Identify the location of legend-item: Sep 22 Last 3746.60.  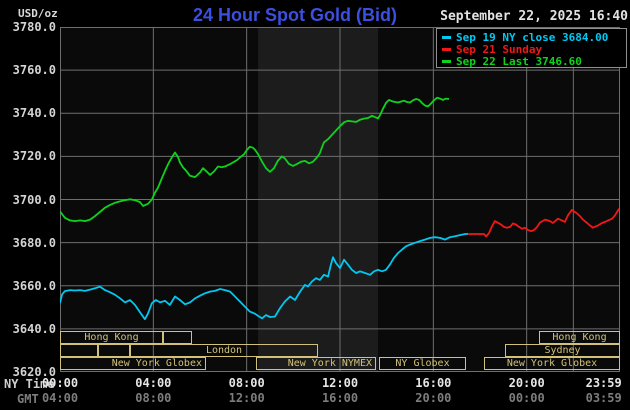
(533, 61).